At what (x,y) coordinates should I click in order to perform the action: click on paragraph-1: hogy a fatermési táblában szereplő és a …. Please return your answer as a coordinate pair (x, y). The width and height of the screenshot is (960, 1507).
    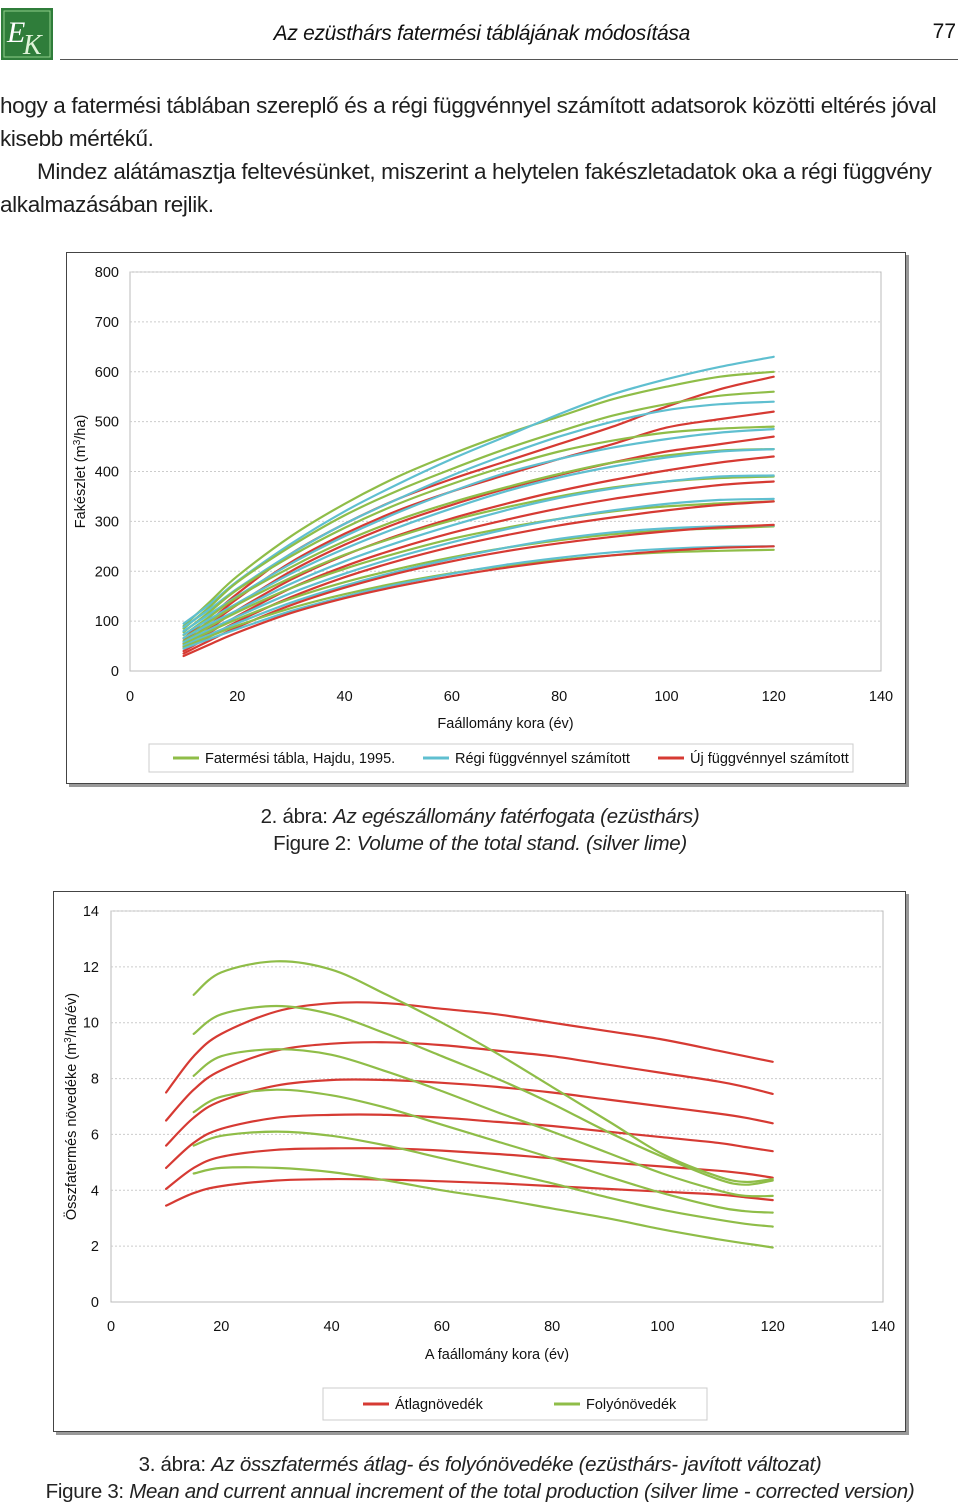
    Looking at the image, I should click on (468, 122).